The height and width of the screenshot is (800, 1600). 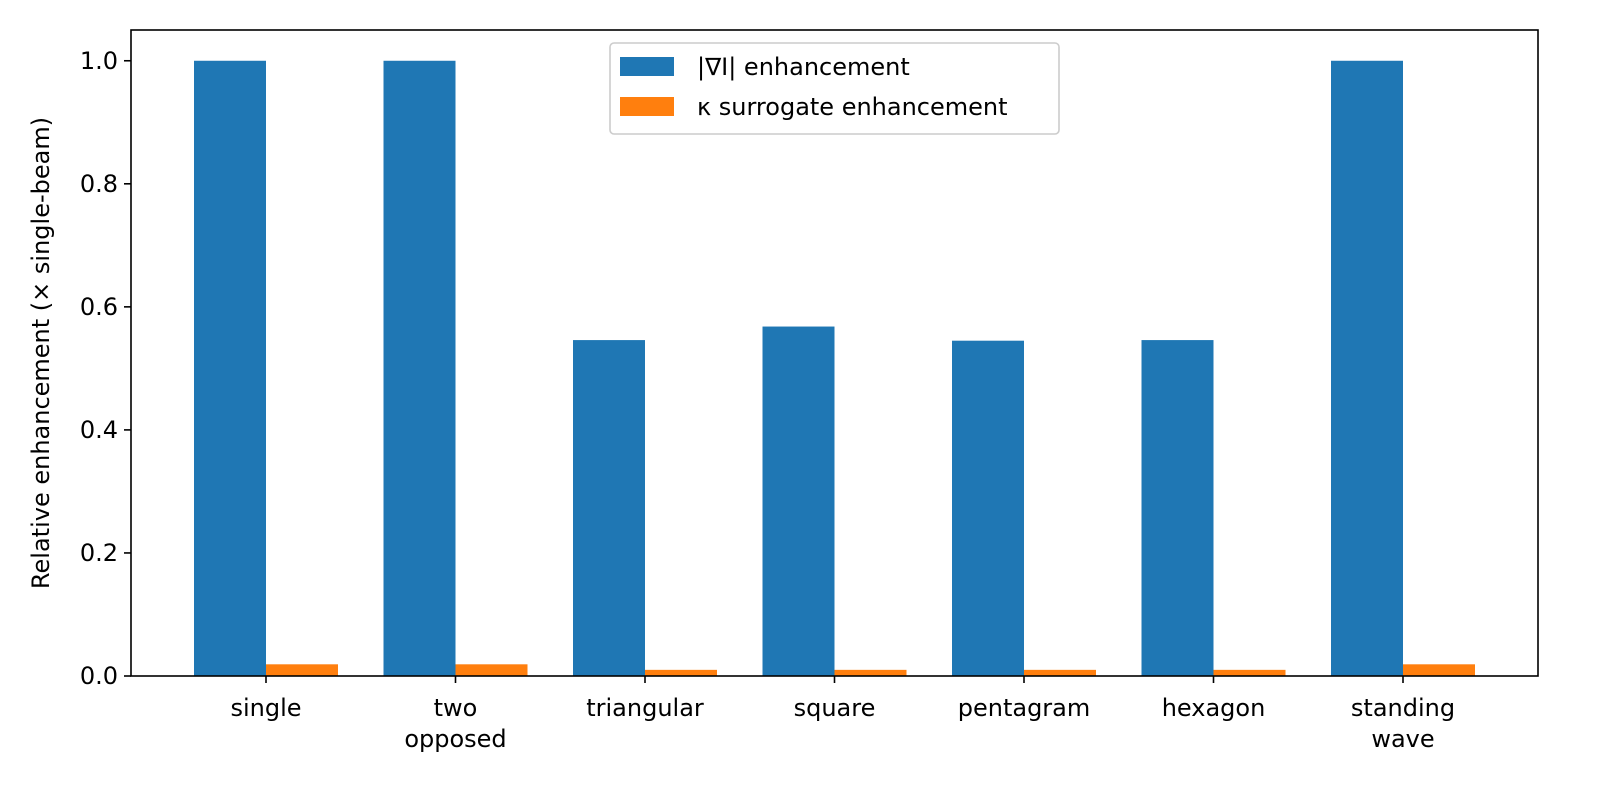 I want to click on legend: |∇I| enhancement κ surrogate enhancement, so click(x=834, y=88).